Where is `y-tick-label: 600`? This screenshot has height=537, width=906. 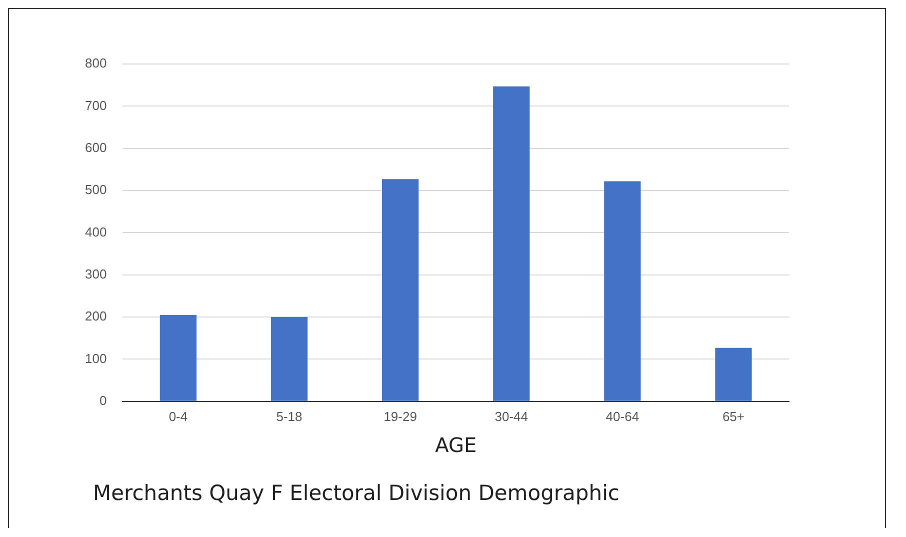 y-tick-label: 600 is located at coordinates (95, 147).